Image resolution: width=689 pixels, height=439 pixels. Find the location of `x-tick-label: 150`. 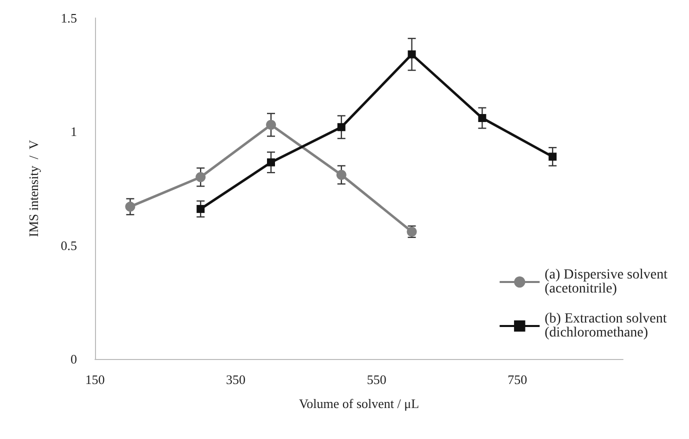

x-tick-label: 150 is located at coordinates (95, 379).